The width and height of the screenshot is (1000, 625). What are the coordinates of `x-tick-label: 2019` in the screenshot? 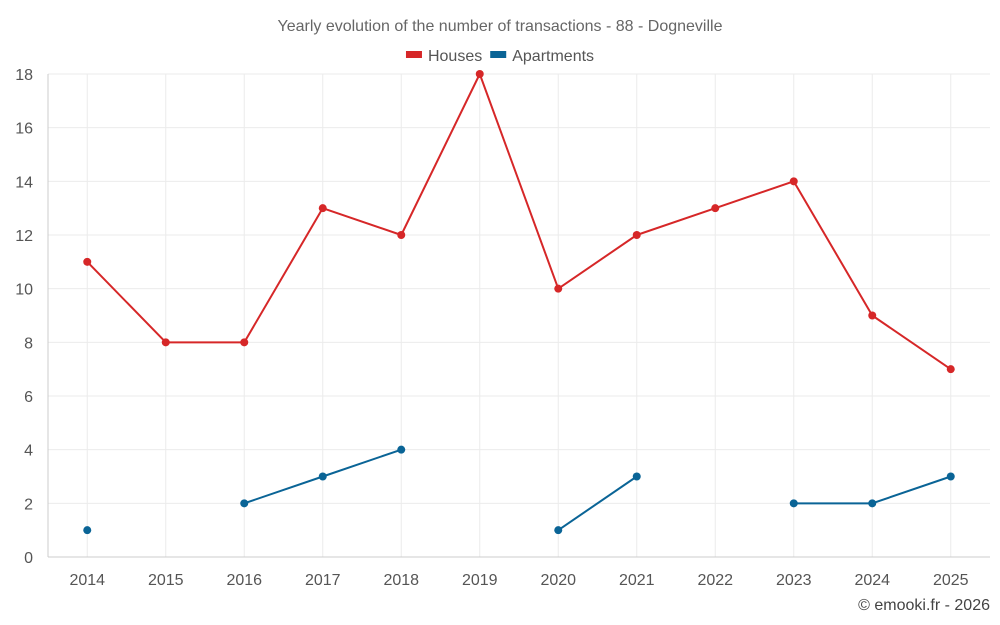 It's located at (480, 580).